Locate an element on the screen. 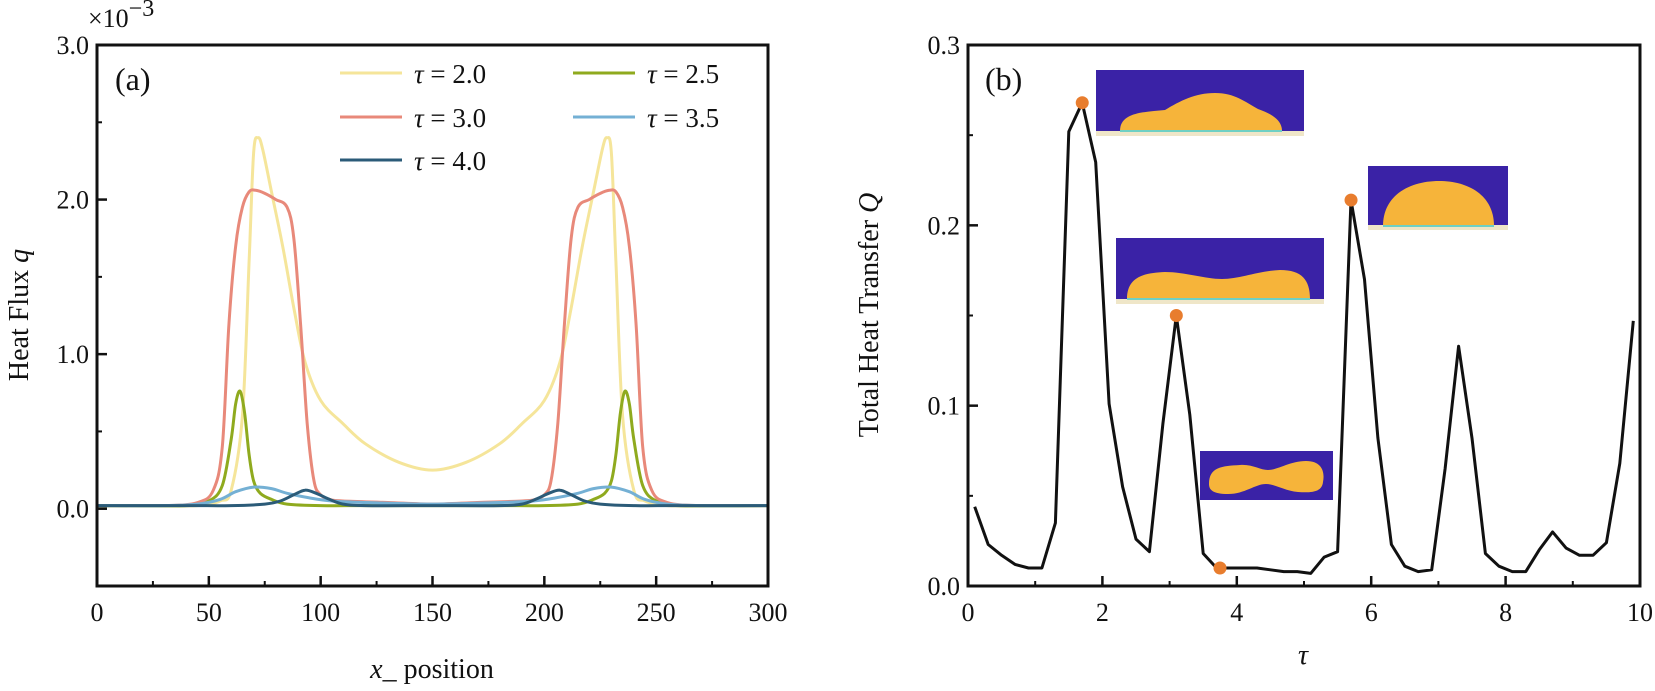  legend-entry-tau-4-0: τ = 4.0 is located at coordinates (413, 161).